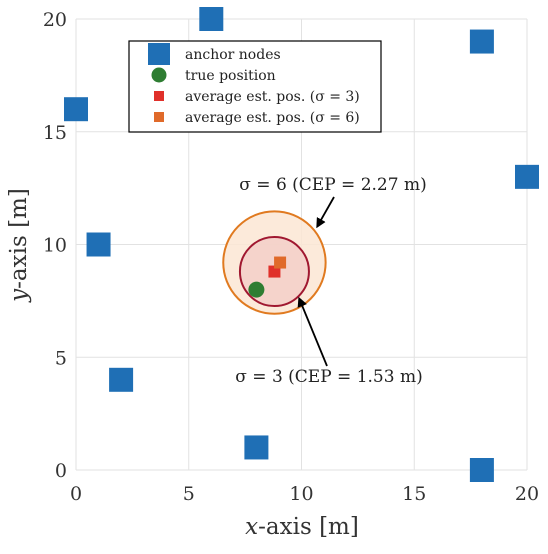  What do you see at coordinates (272, 118) in the screenshot?
I see `legend-label-est-sigma6: average est. pos. (σ = 6)` at bounding box center [272, 118].